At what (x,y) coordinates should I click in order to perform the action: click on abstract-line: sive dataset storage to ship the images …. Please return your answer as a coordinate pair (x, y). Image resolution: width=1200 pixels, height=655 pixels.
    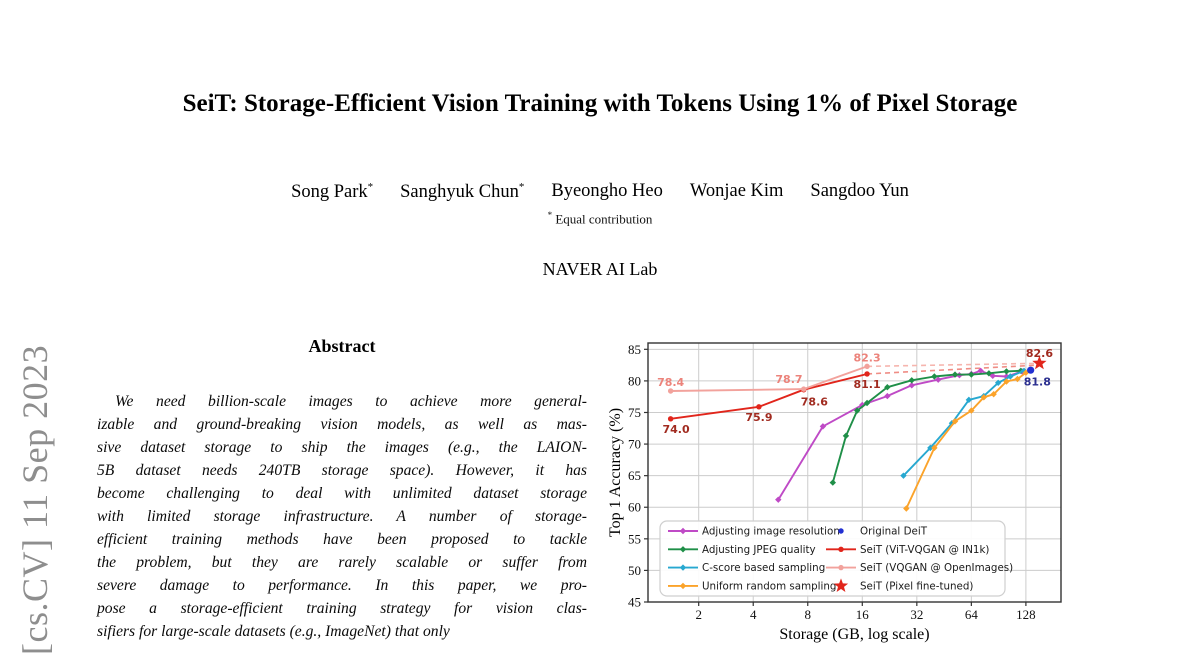
    Looking at the image, I should click on (342, 447).